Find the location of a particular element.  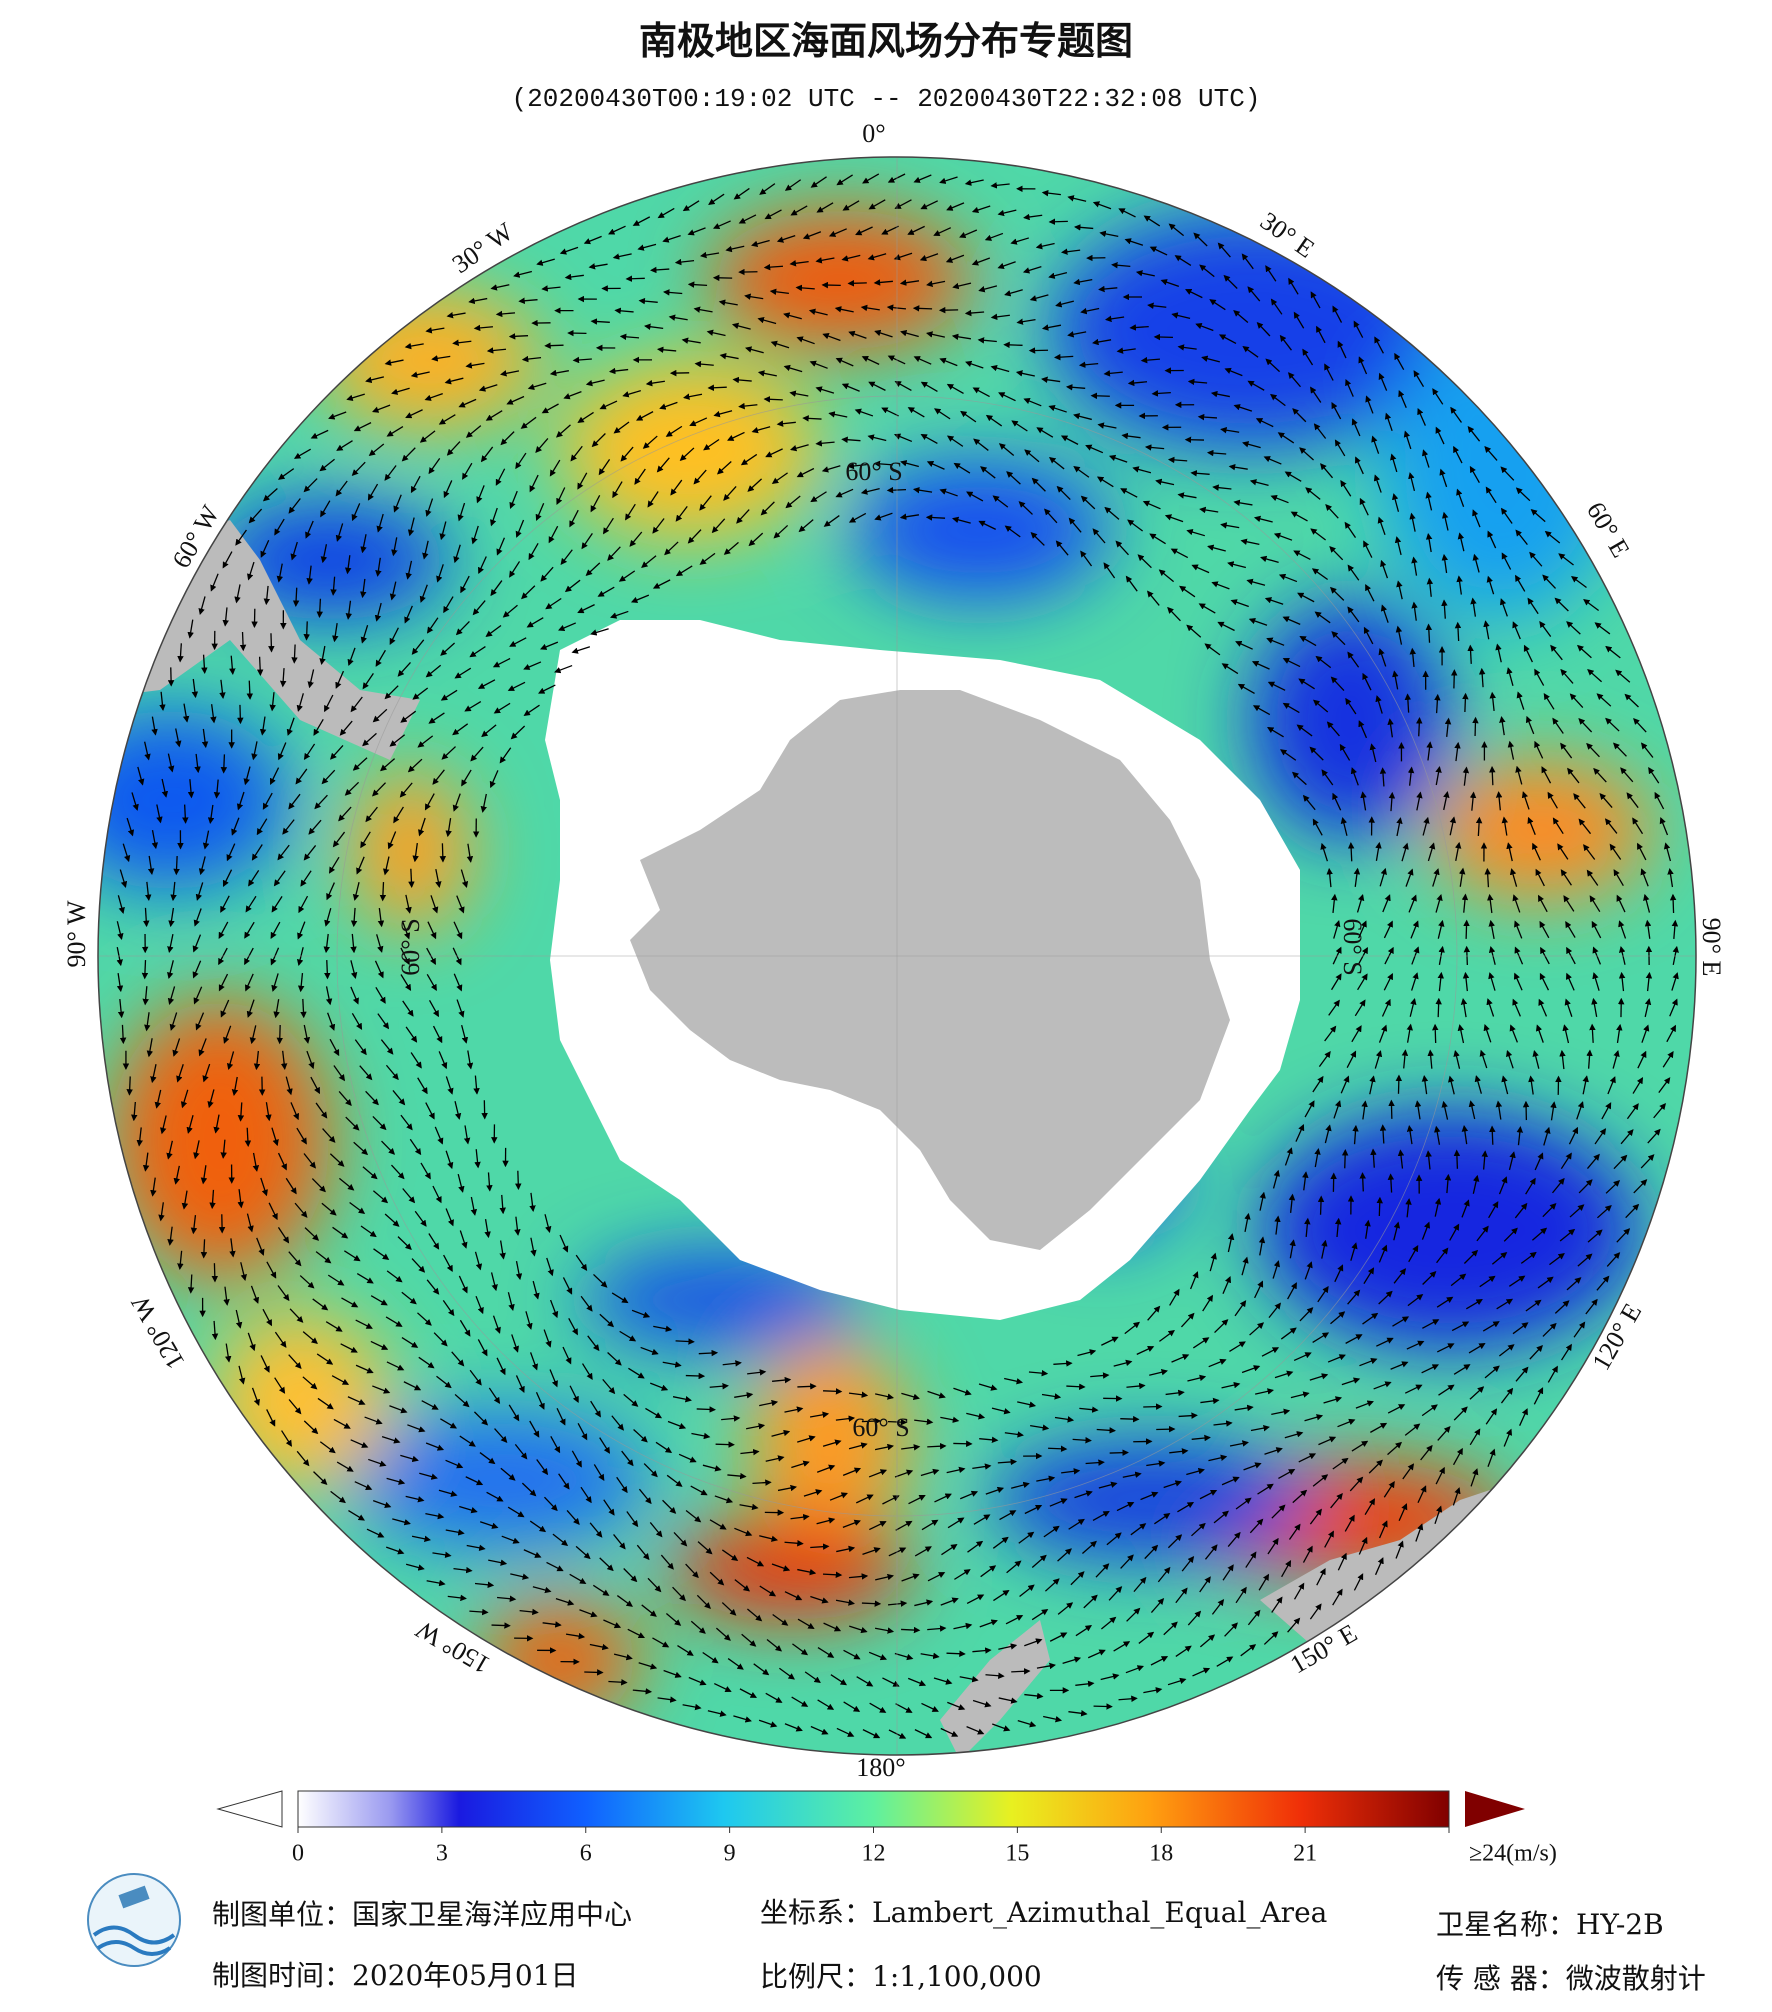

longitude-label: 180° is located at coordinates (880, 1767).